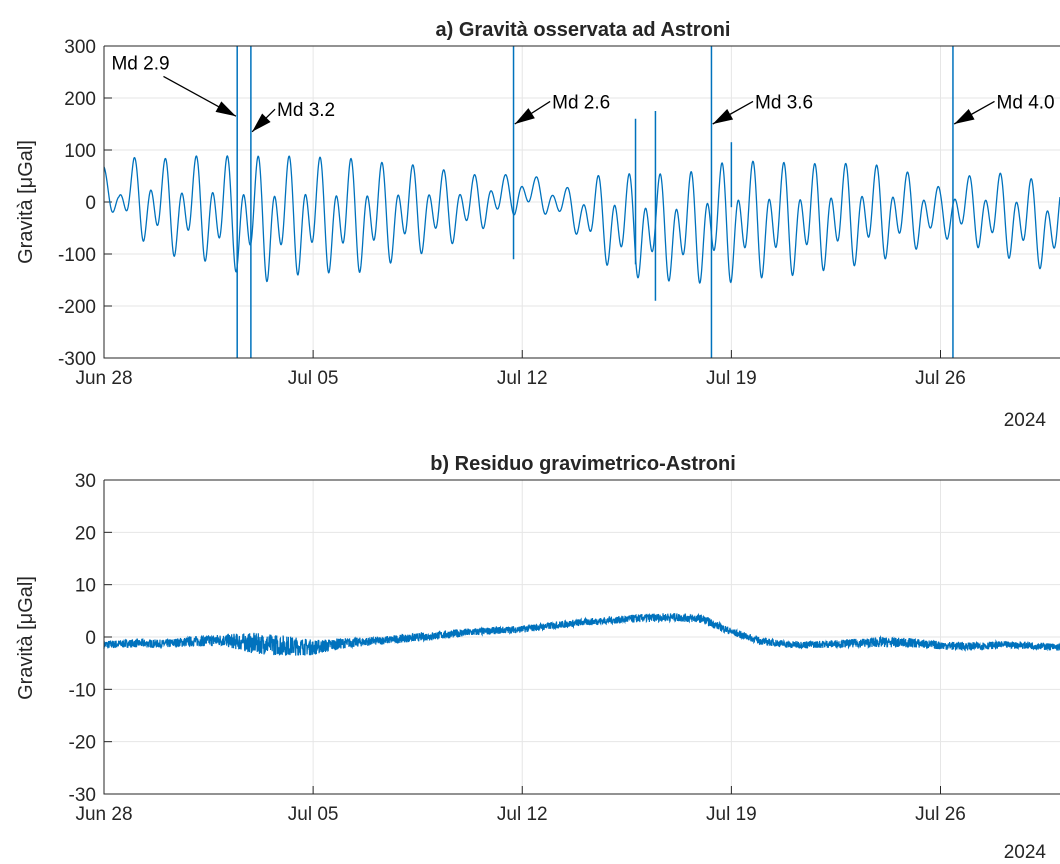  Describe the element at coordinates (82, 690) in the screenshot. I see `y-tick-label: -10` at that location.